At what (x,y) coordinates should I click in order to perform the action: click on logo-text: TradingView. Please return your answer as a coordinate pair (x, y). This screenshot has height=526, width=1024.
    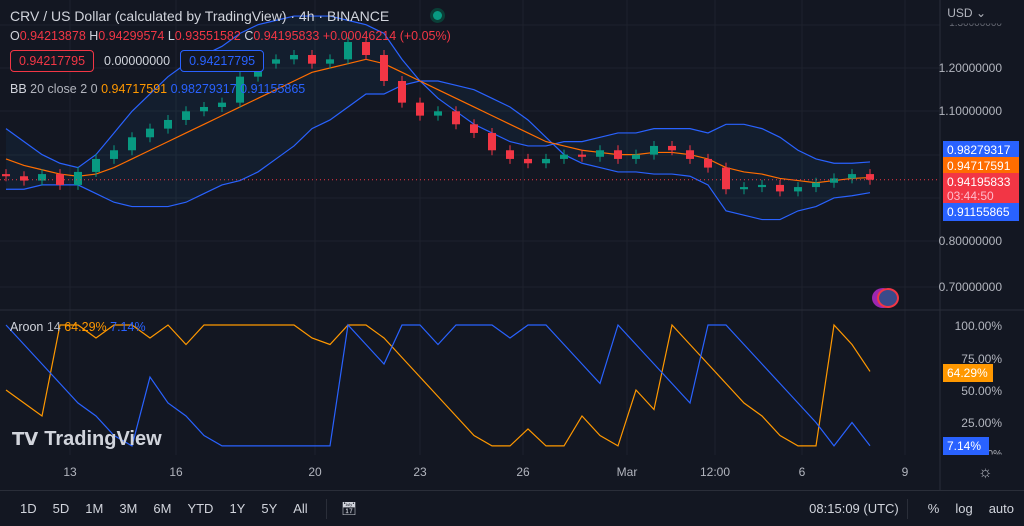
    Looking at the image, I should click on (103, 439).